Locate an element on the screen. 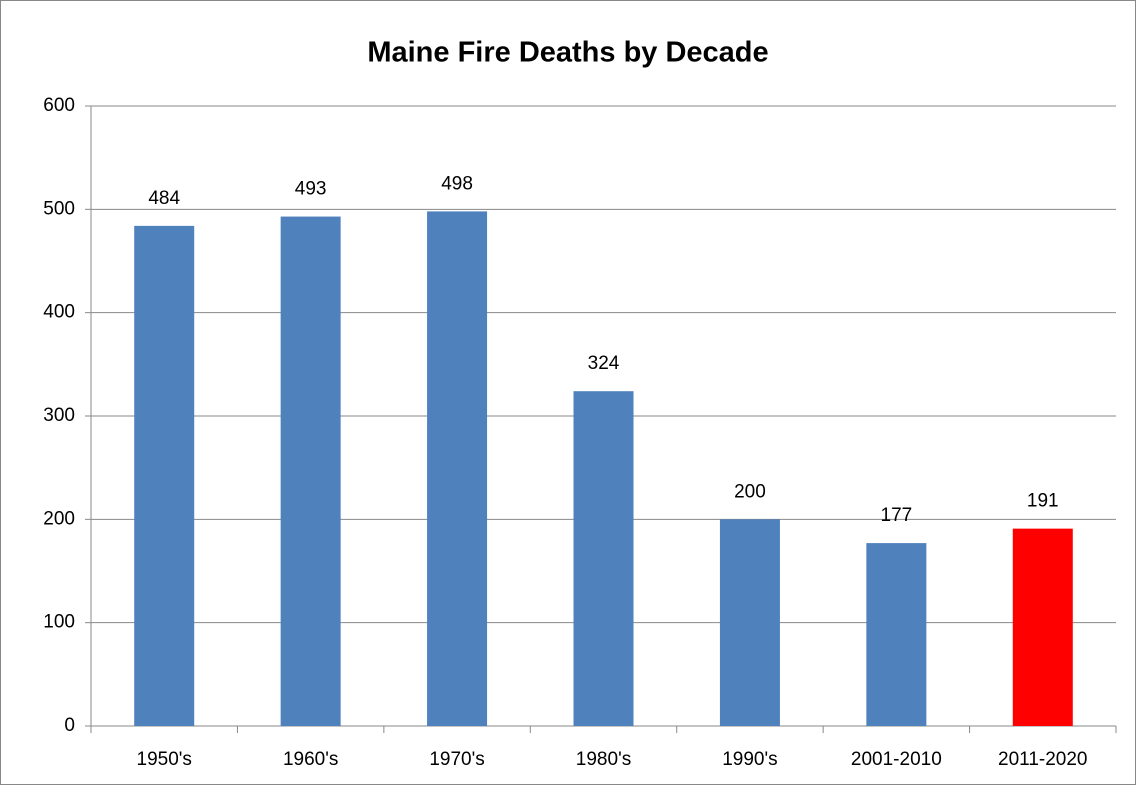  x-tick-label: 1980's is located at coordinates (603, 759).